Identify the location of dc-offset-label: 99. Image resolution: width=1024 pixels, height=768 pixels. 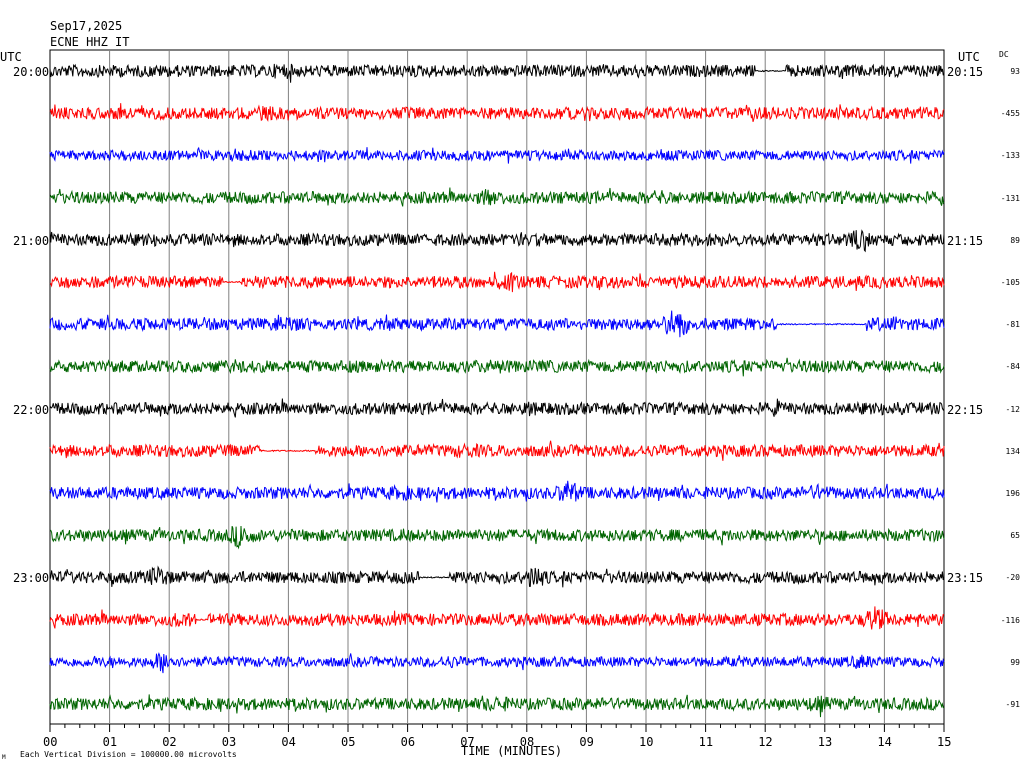
(1015, 662).